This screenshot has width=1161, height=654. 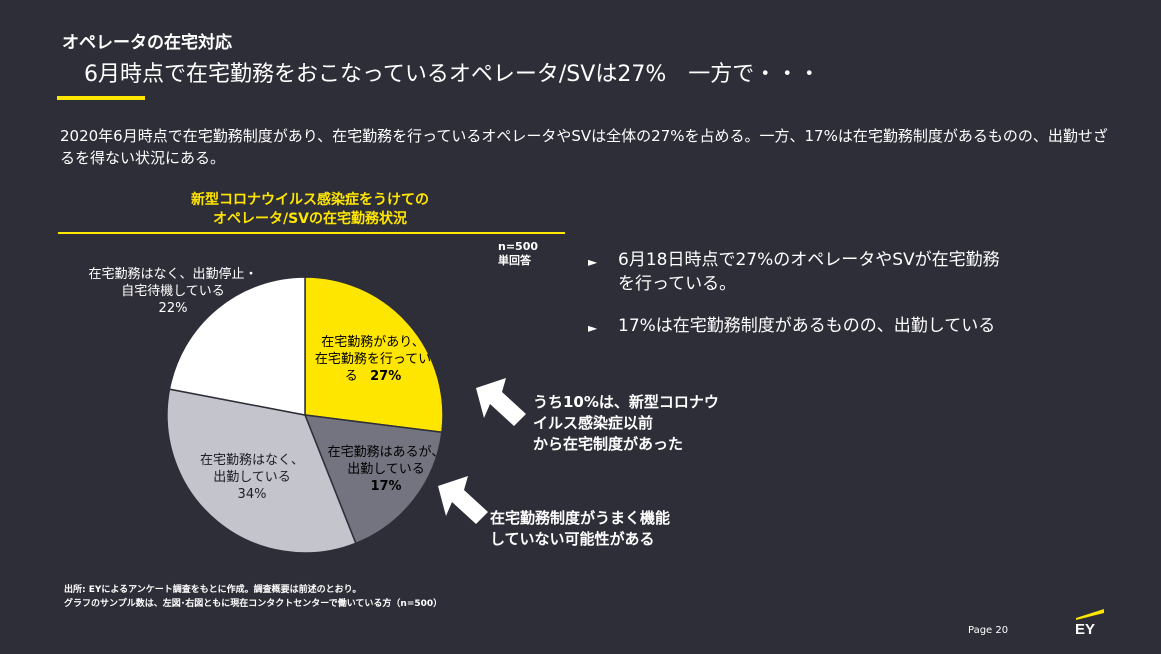 What do you see at coordinates (311, 233) in the screenshot?
I see `chart-title-rule` at bounding box center [311, 233].